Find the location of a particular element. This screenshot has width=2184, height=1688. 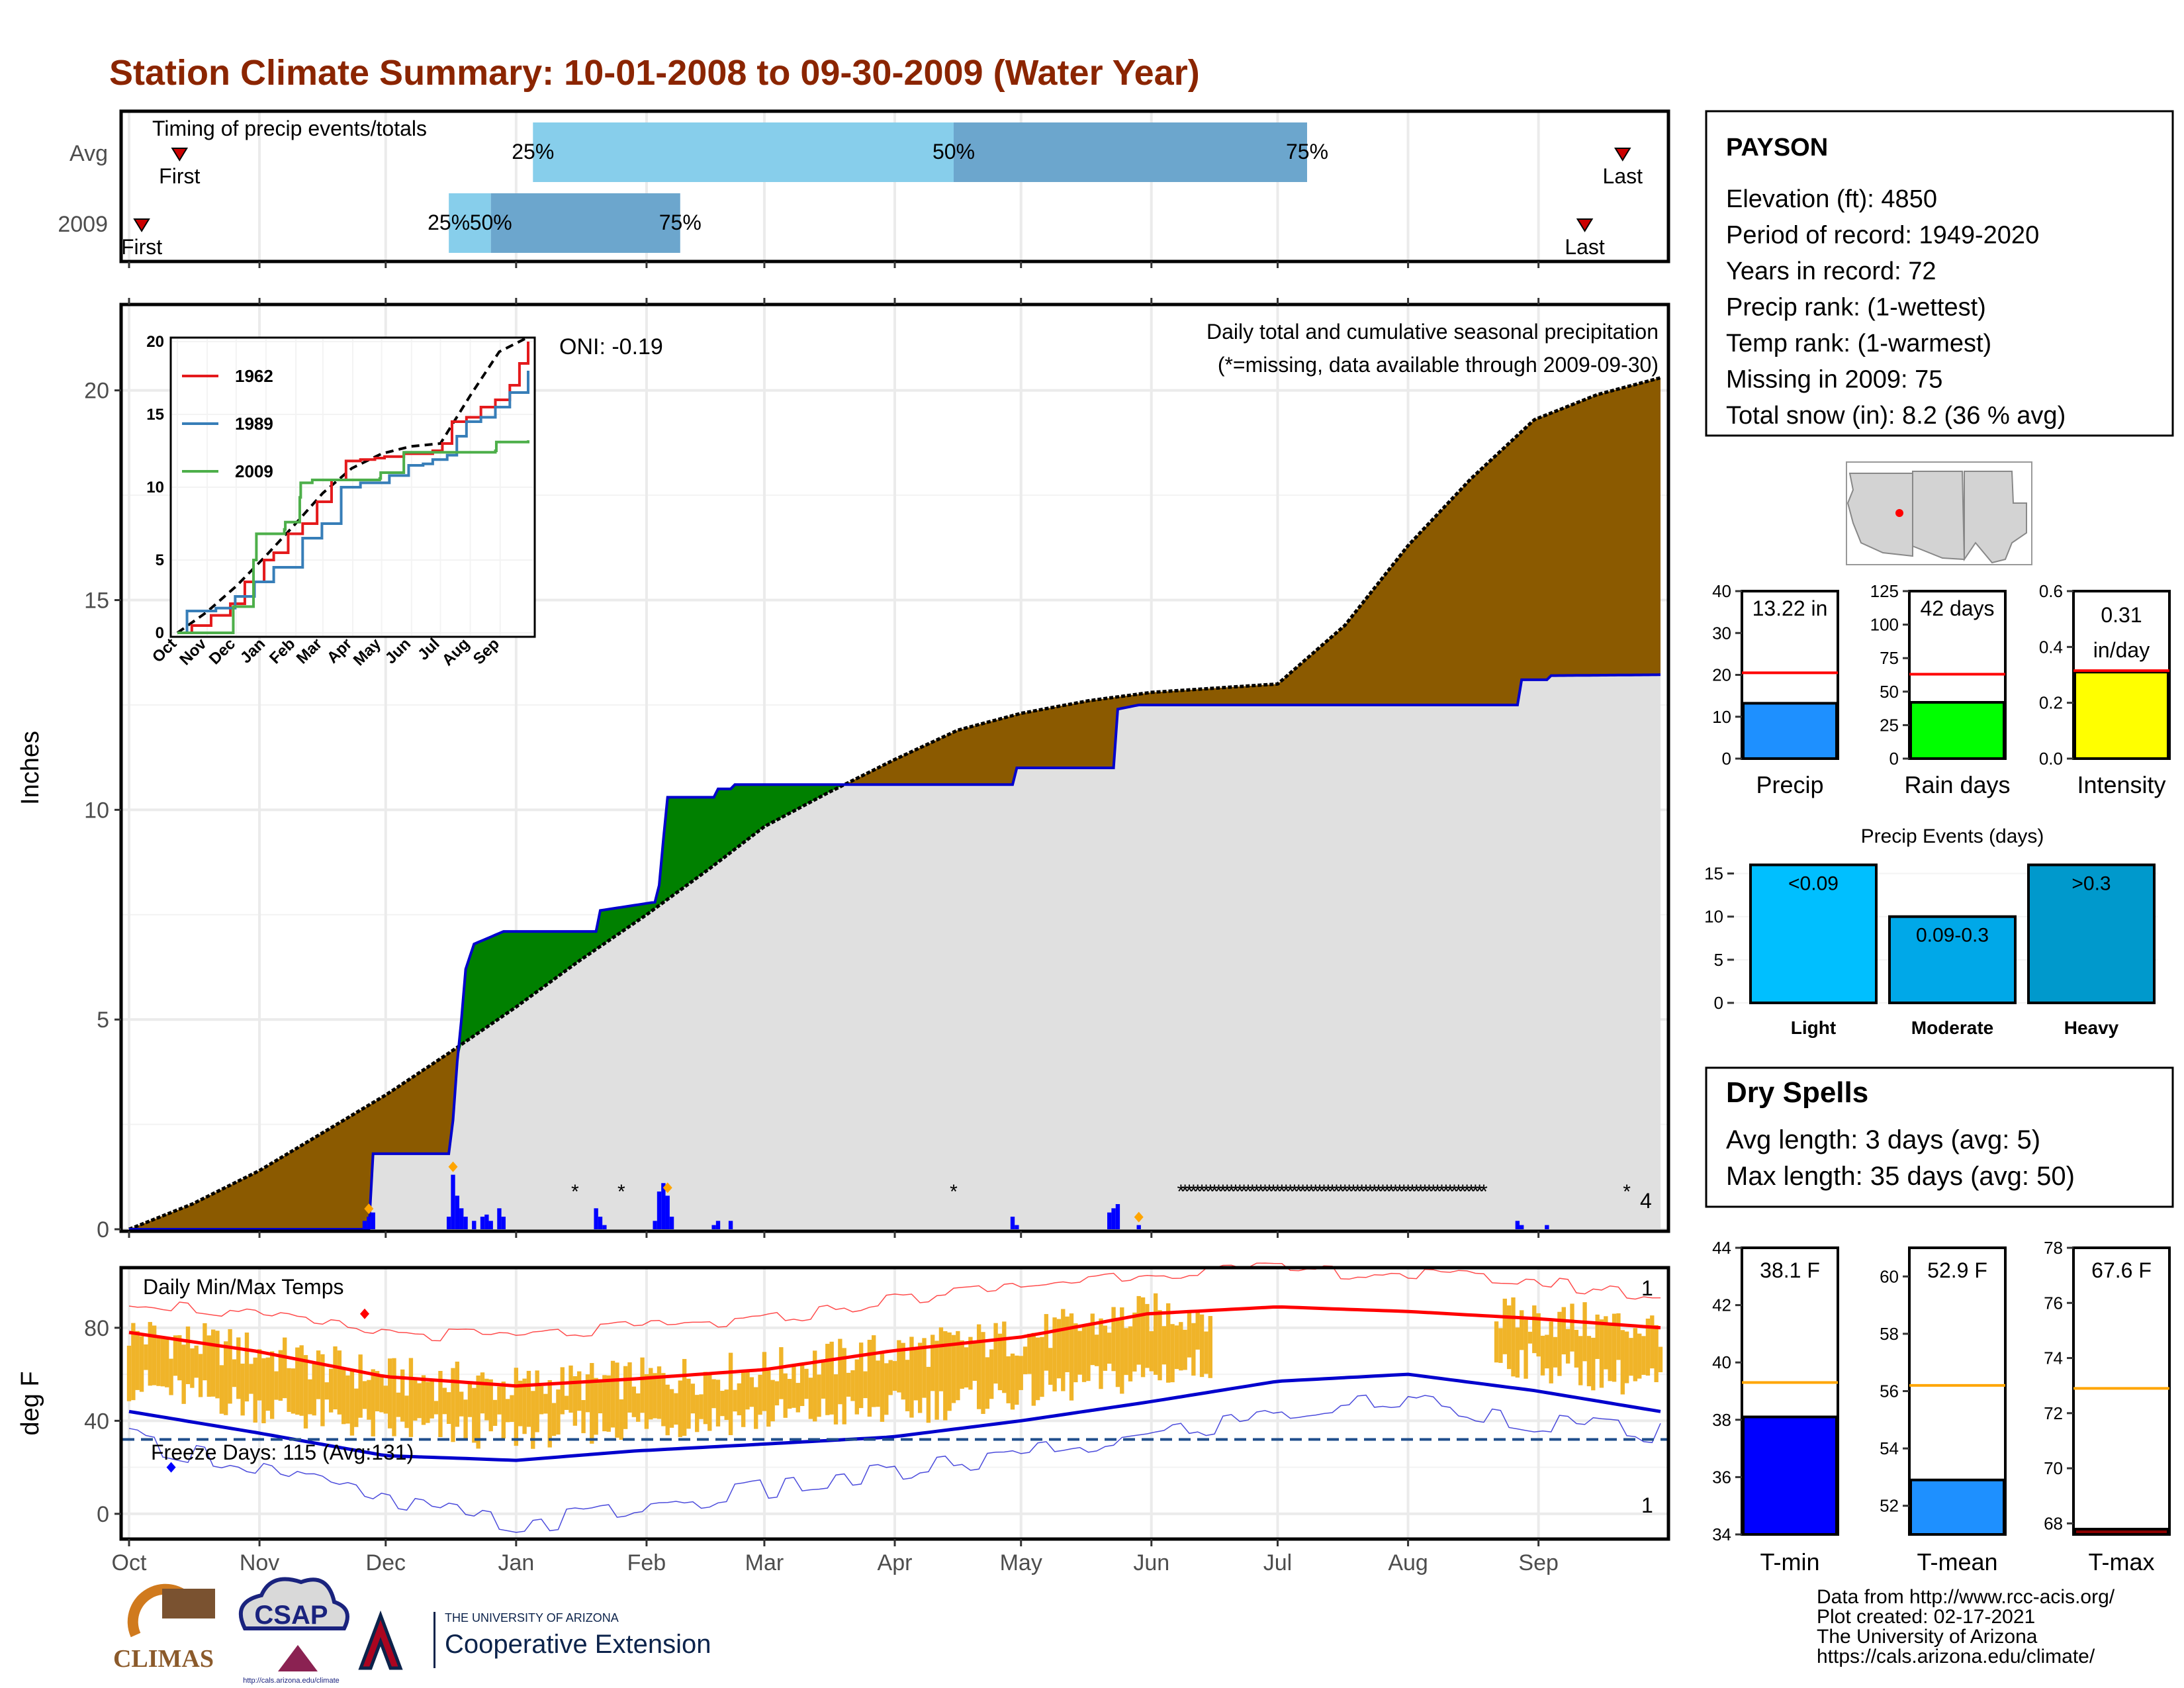

temp-summary-tick-label: 52 is located at coordinates (1889, 1506).